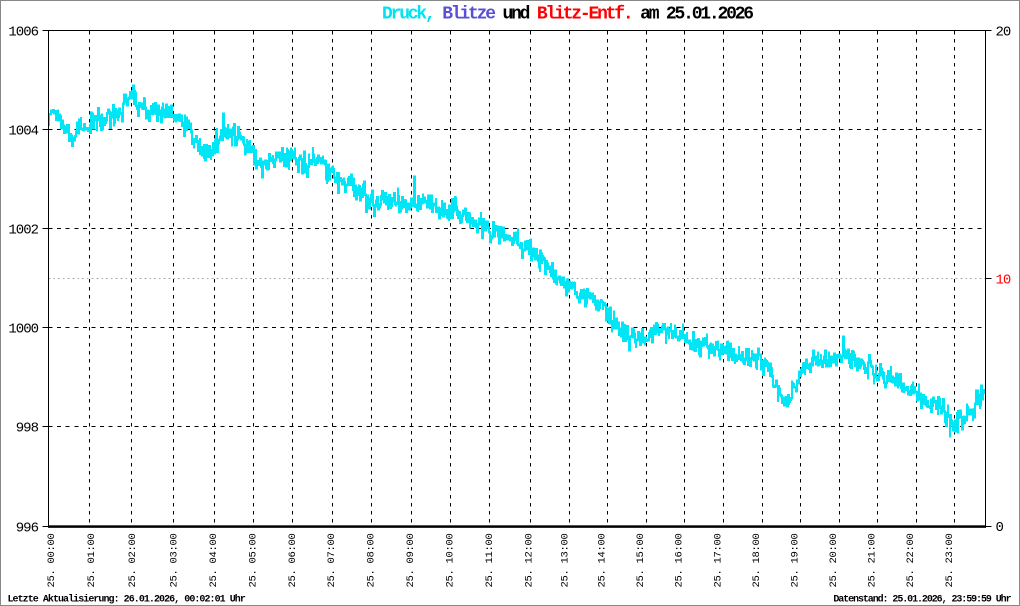 The width and height of the screenshot is (1020, 606). I want to click on svg-text: 25. 09:00, so click(411, 560).